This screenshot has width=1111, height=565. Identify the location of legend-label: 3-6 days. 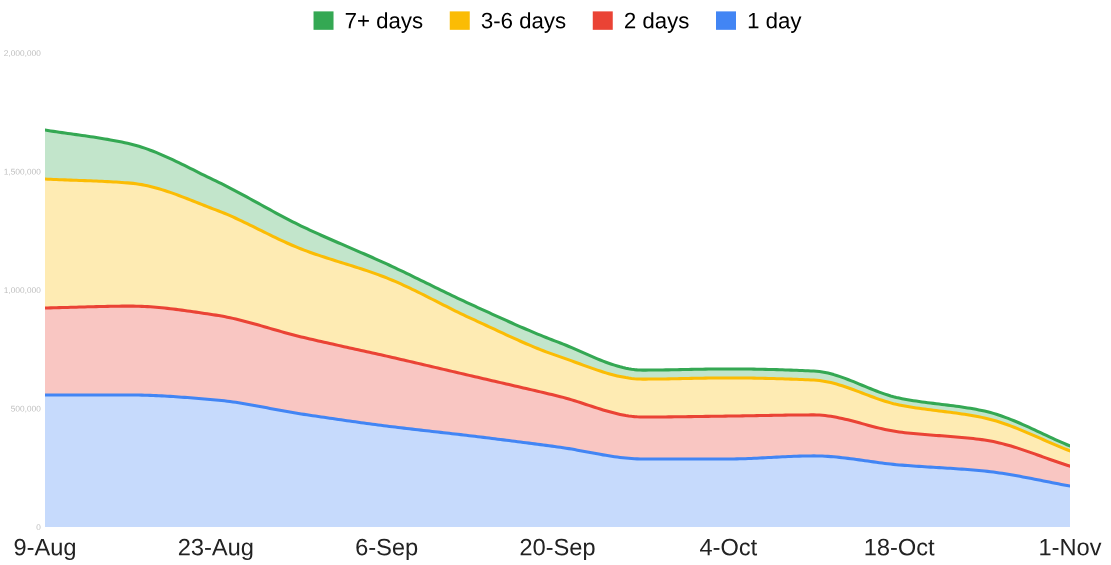
(523, 22).